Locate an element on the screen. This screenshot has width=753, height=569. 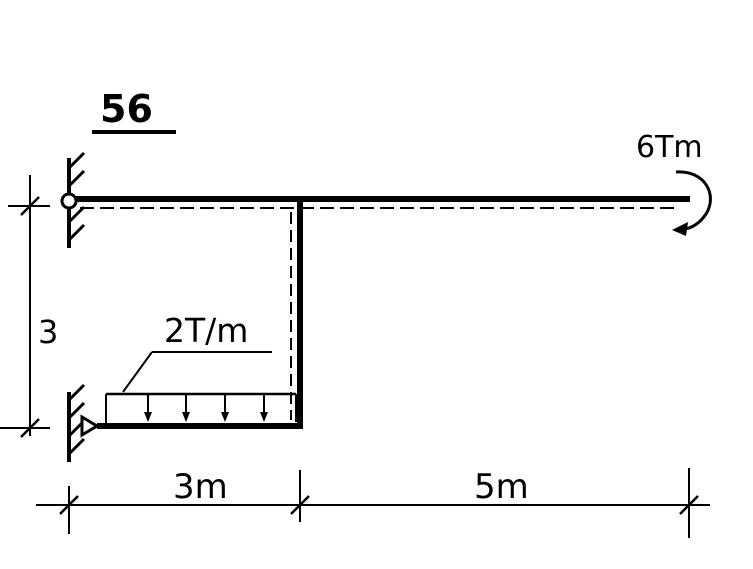
height-dimension is located at coordinates (25, 306).